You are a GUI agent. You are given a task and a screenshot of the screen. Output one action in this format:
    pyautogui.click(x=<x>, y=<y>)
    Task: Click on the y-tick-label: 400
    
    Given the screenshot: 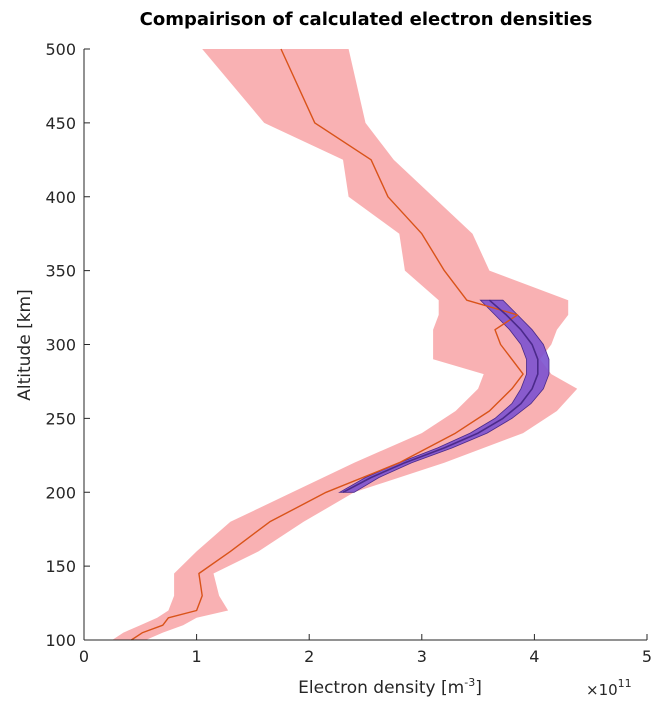 What is the action you would take?
    pyautogui.click(x=60, y=197)
    